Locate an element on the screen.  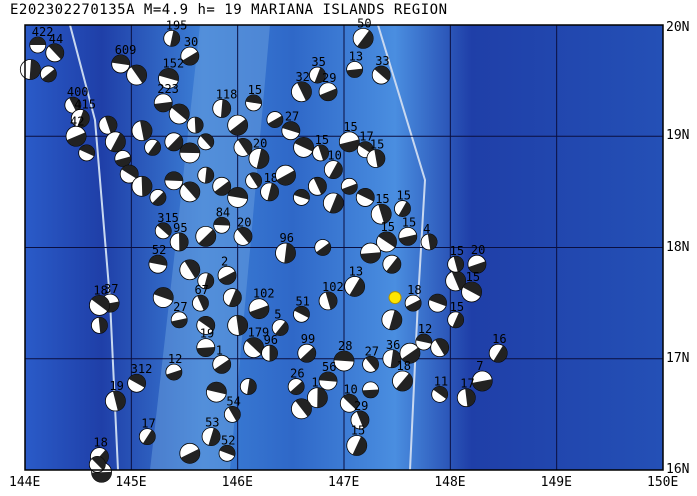
mechanism-label: 1 is located at coordinates (219, 350).